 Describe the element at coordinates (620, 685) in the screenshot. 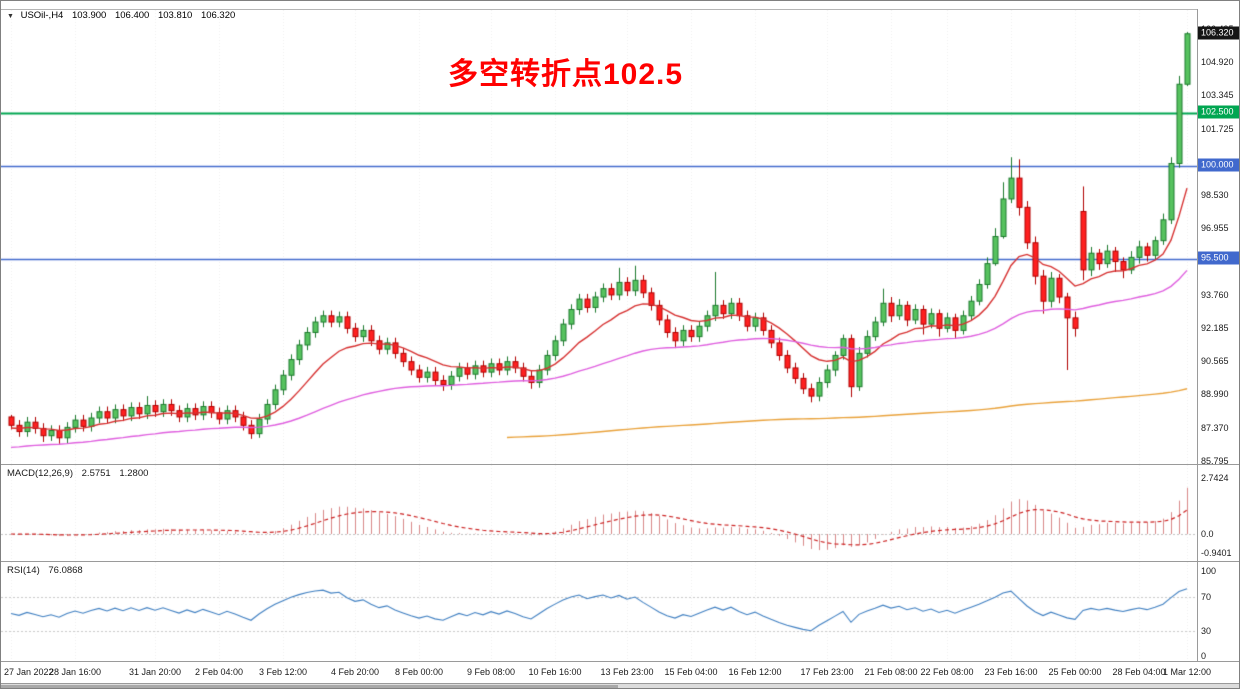

I see `horizontal-scrollbar-track` at that location.